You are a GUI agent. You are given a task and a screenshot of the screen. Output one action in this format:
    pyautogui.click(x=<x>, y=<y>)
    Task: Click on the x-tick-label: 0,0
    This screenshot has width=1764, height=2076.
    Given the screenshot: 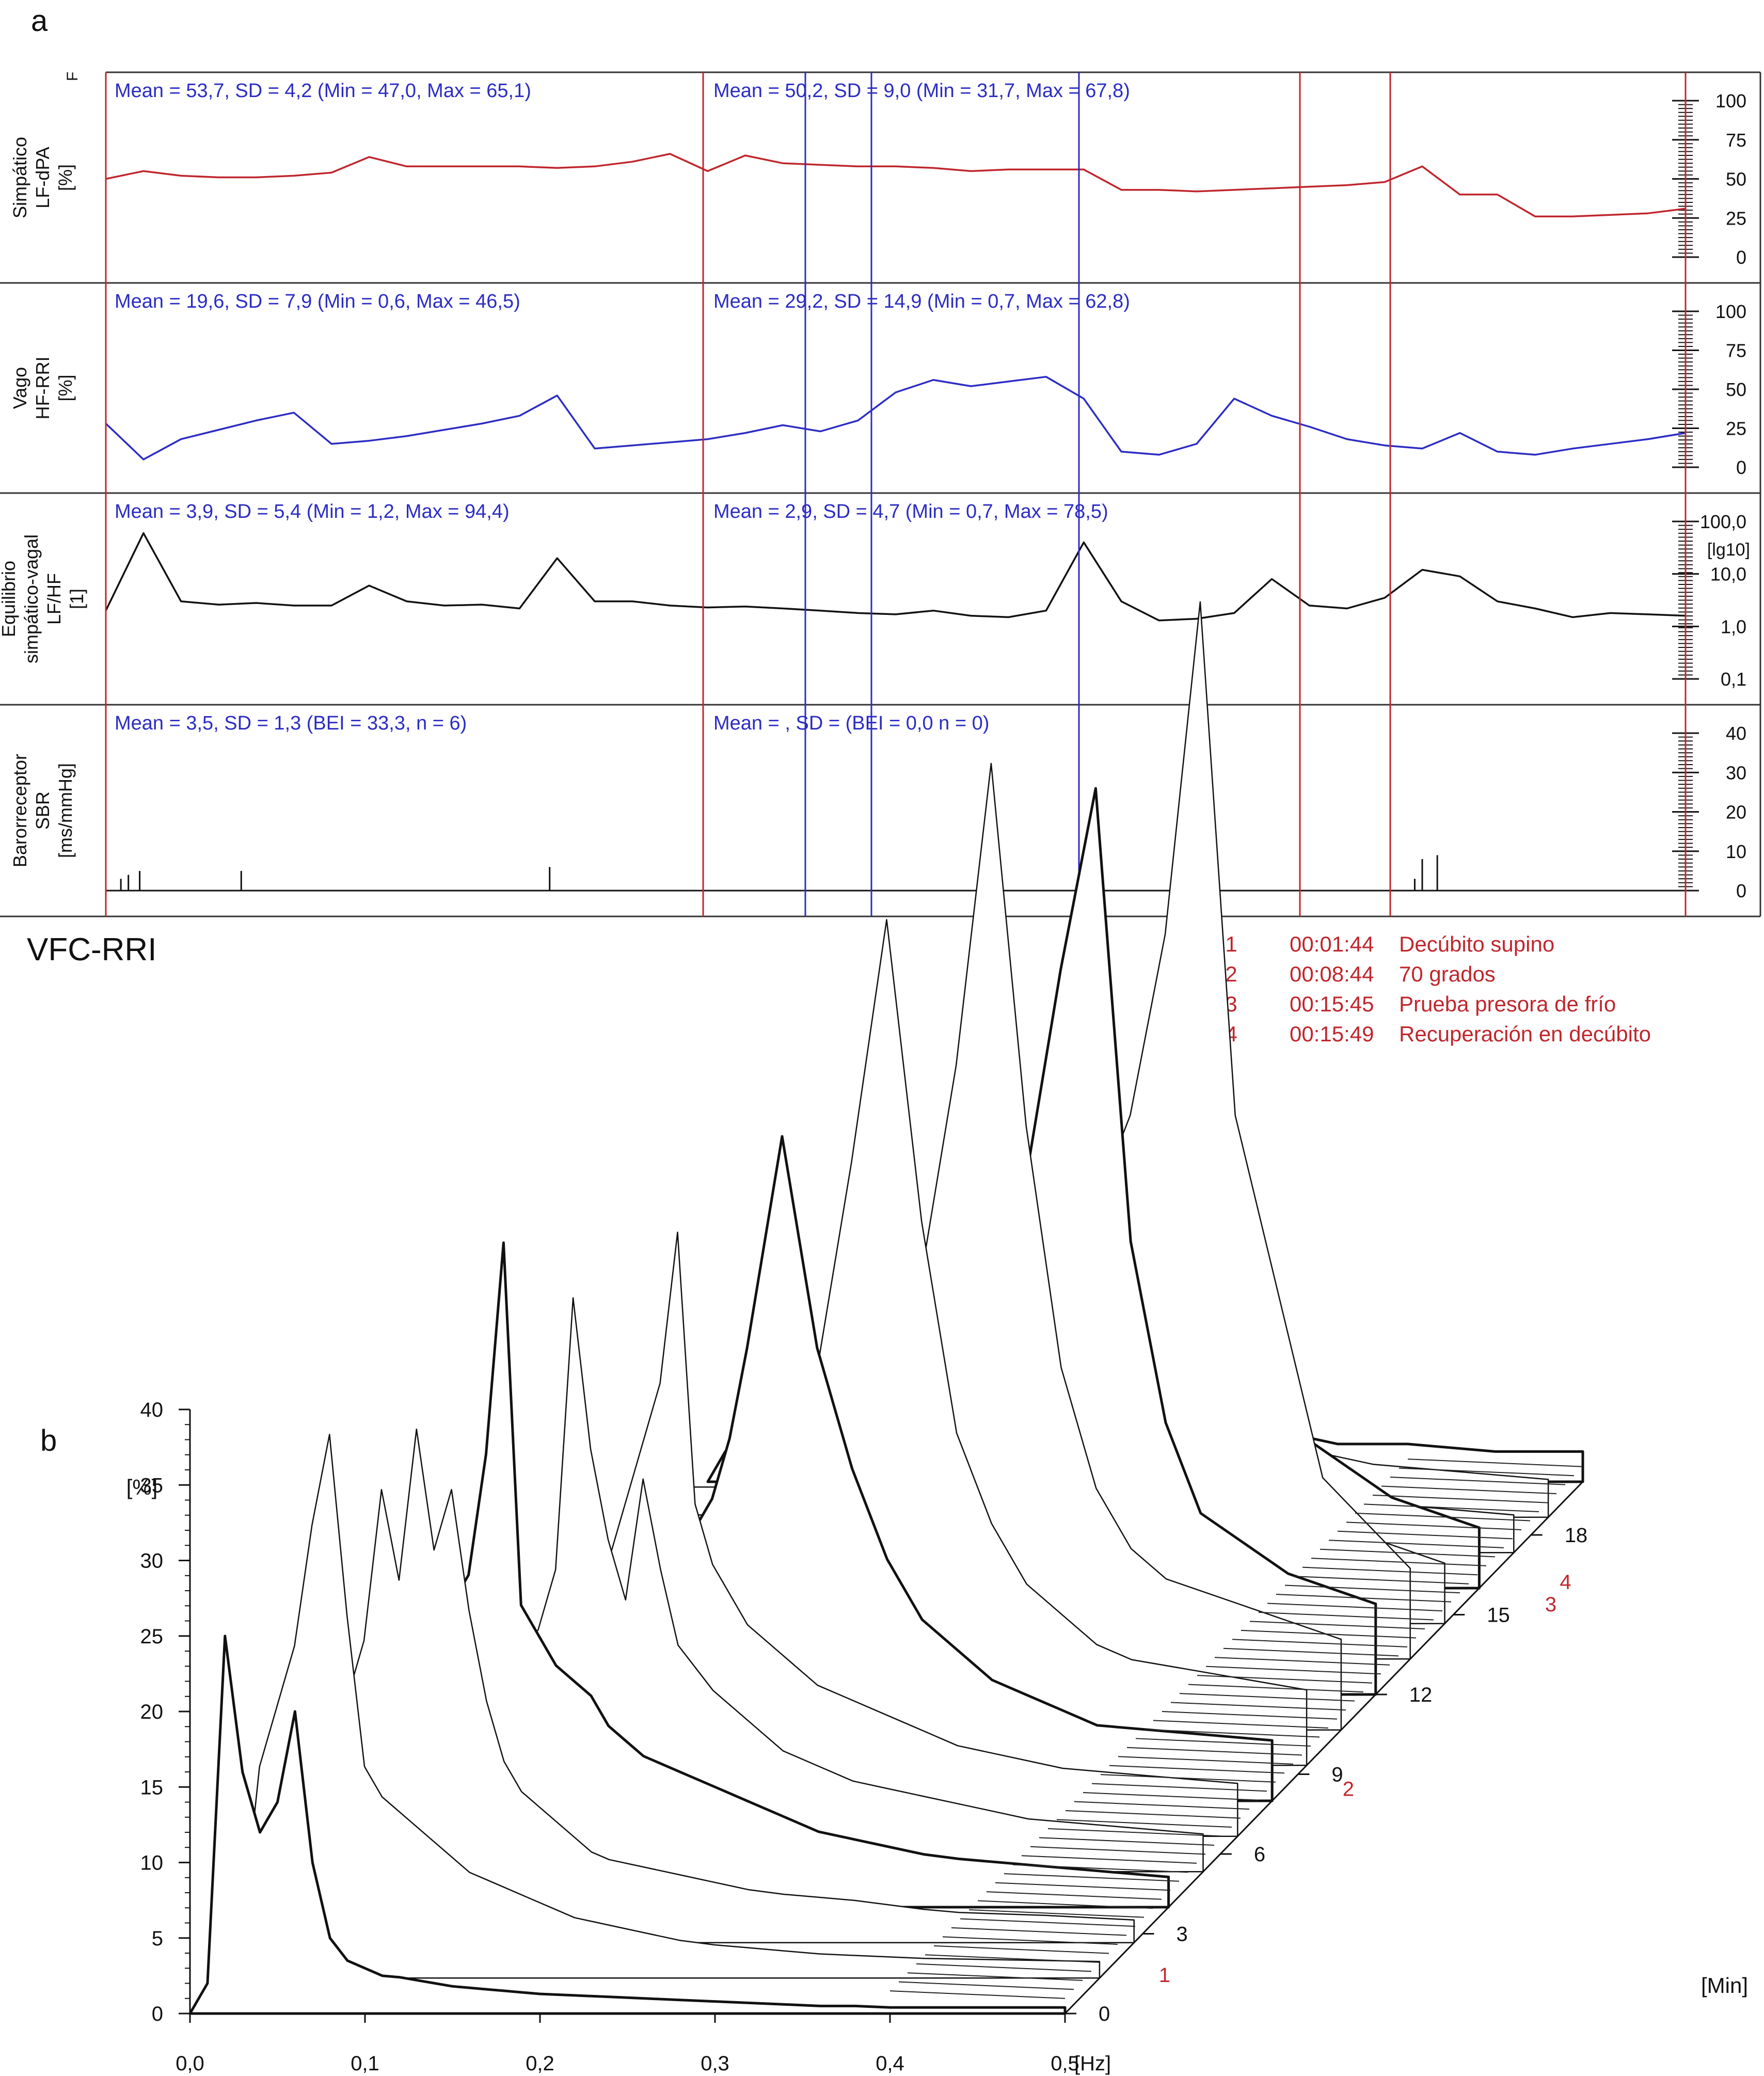 What is the action you would take?
    pyautogui.click(x=190, y=2063)
    